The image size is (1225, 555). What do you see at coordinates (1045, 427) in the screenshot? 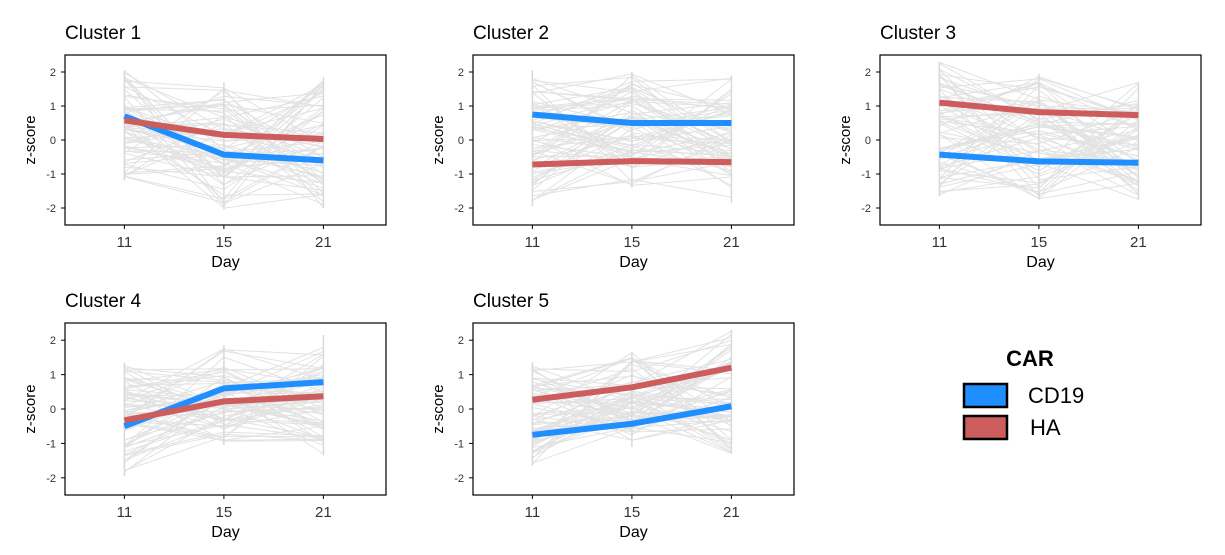
I see `legend-label-ha: HA` at bounding box center [1045, 427].